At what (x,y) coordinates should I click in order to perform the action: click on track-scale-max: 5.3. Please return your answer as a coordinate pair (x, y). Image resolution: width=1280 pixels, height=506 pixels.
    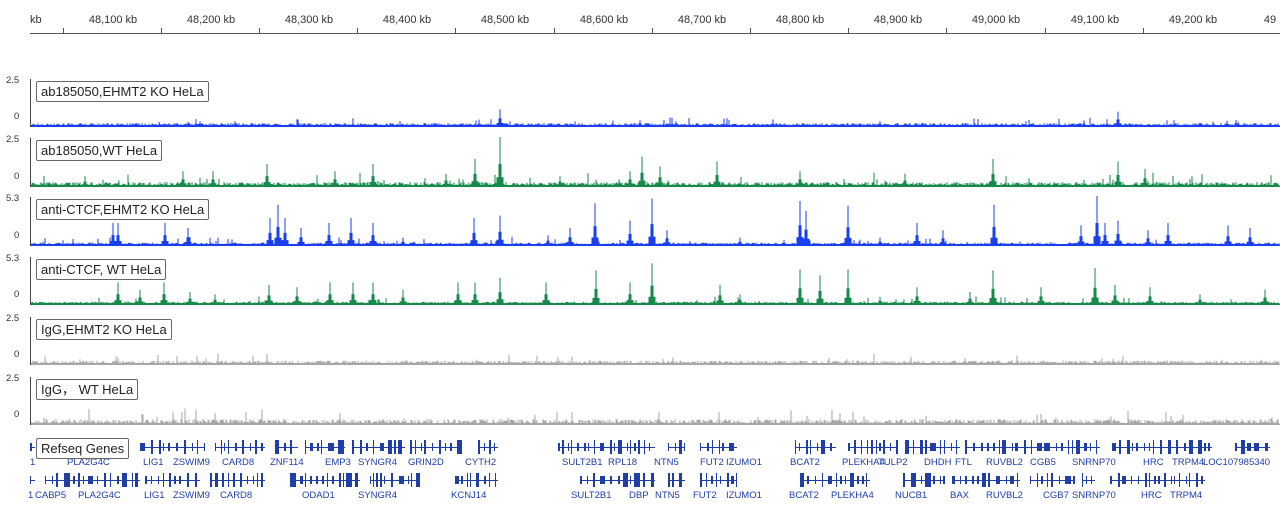
    Looking at the image, I should click on (13, 258).